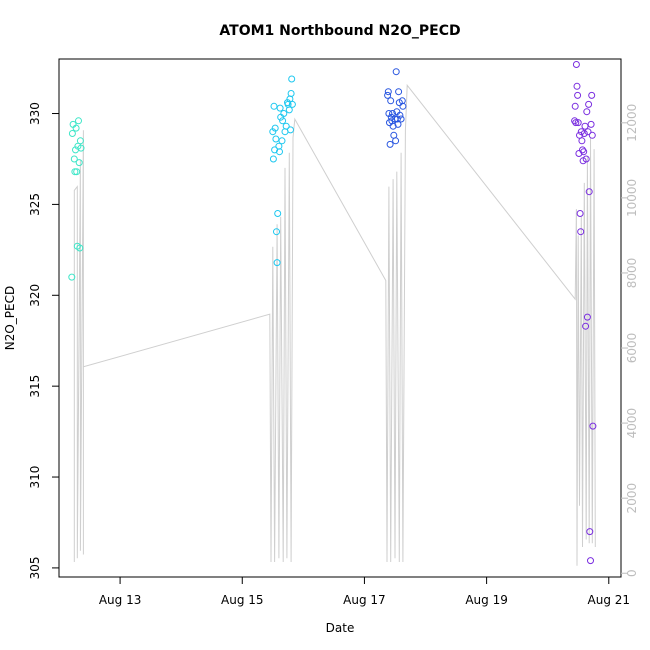 This screenshot has width=650, height=650. I want to click on y-tick-label: 310, so click(35, 477).